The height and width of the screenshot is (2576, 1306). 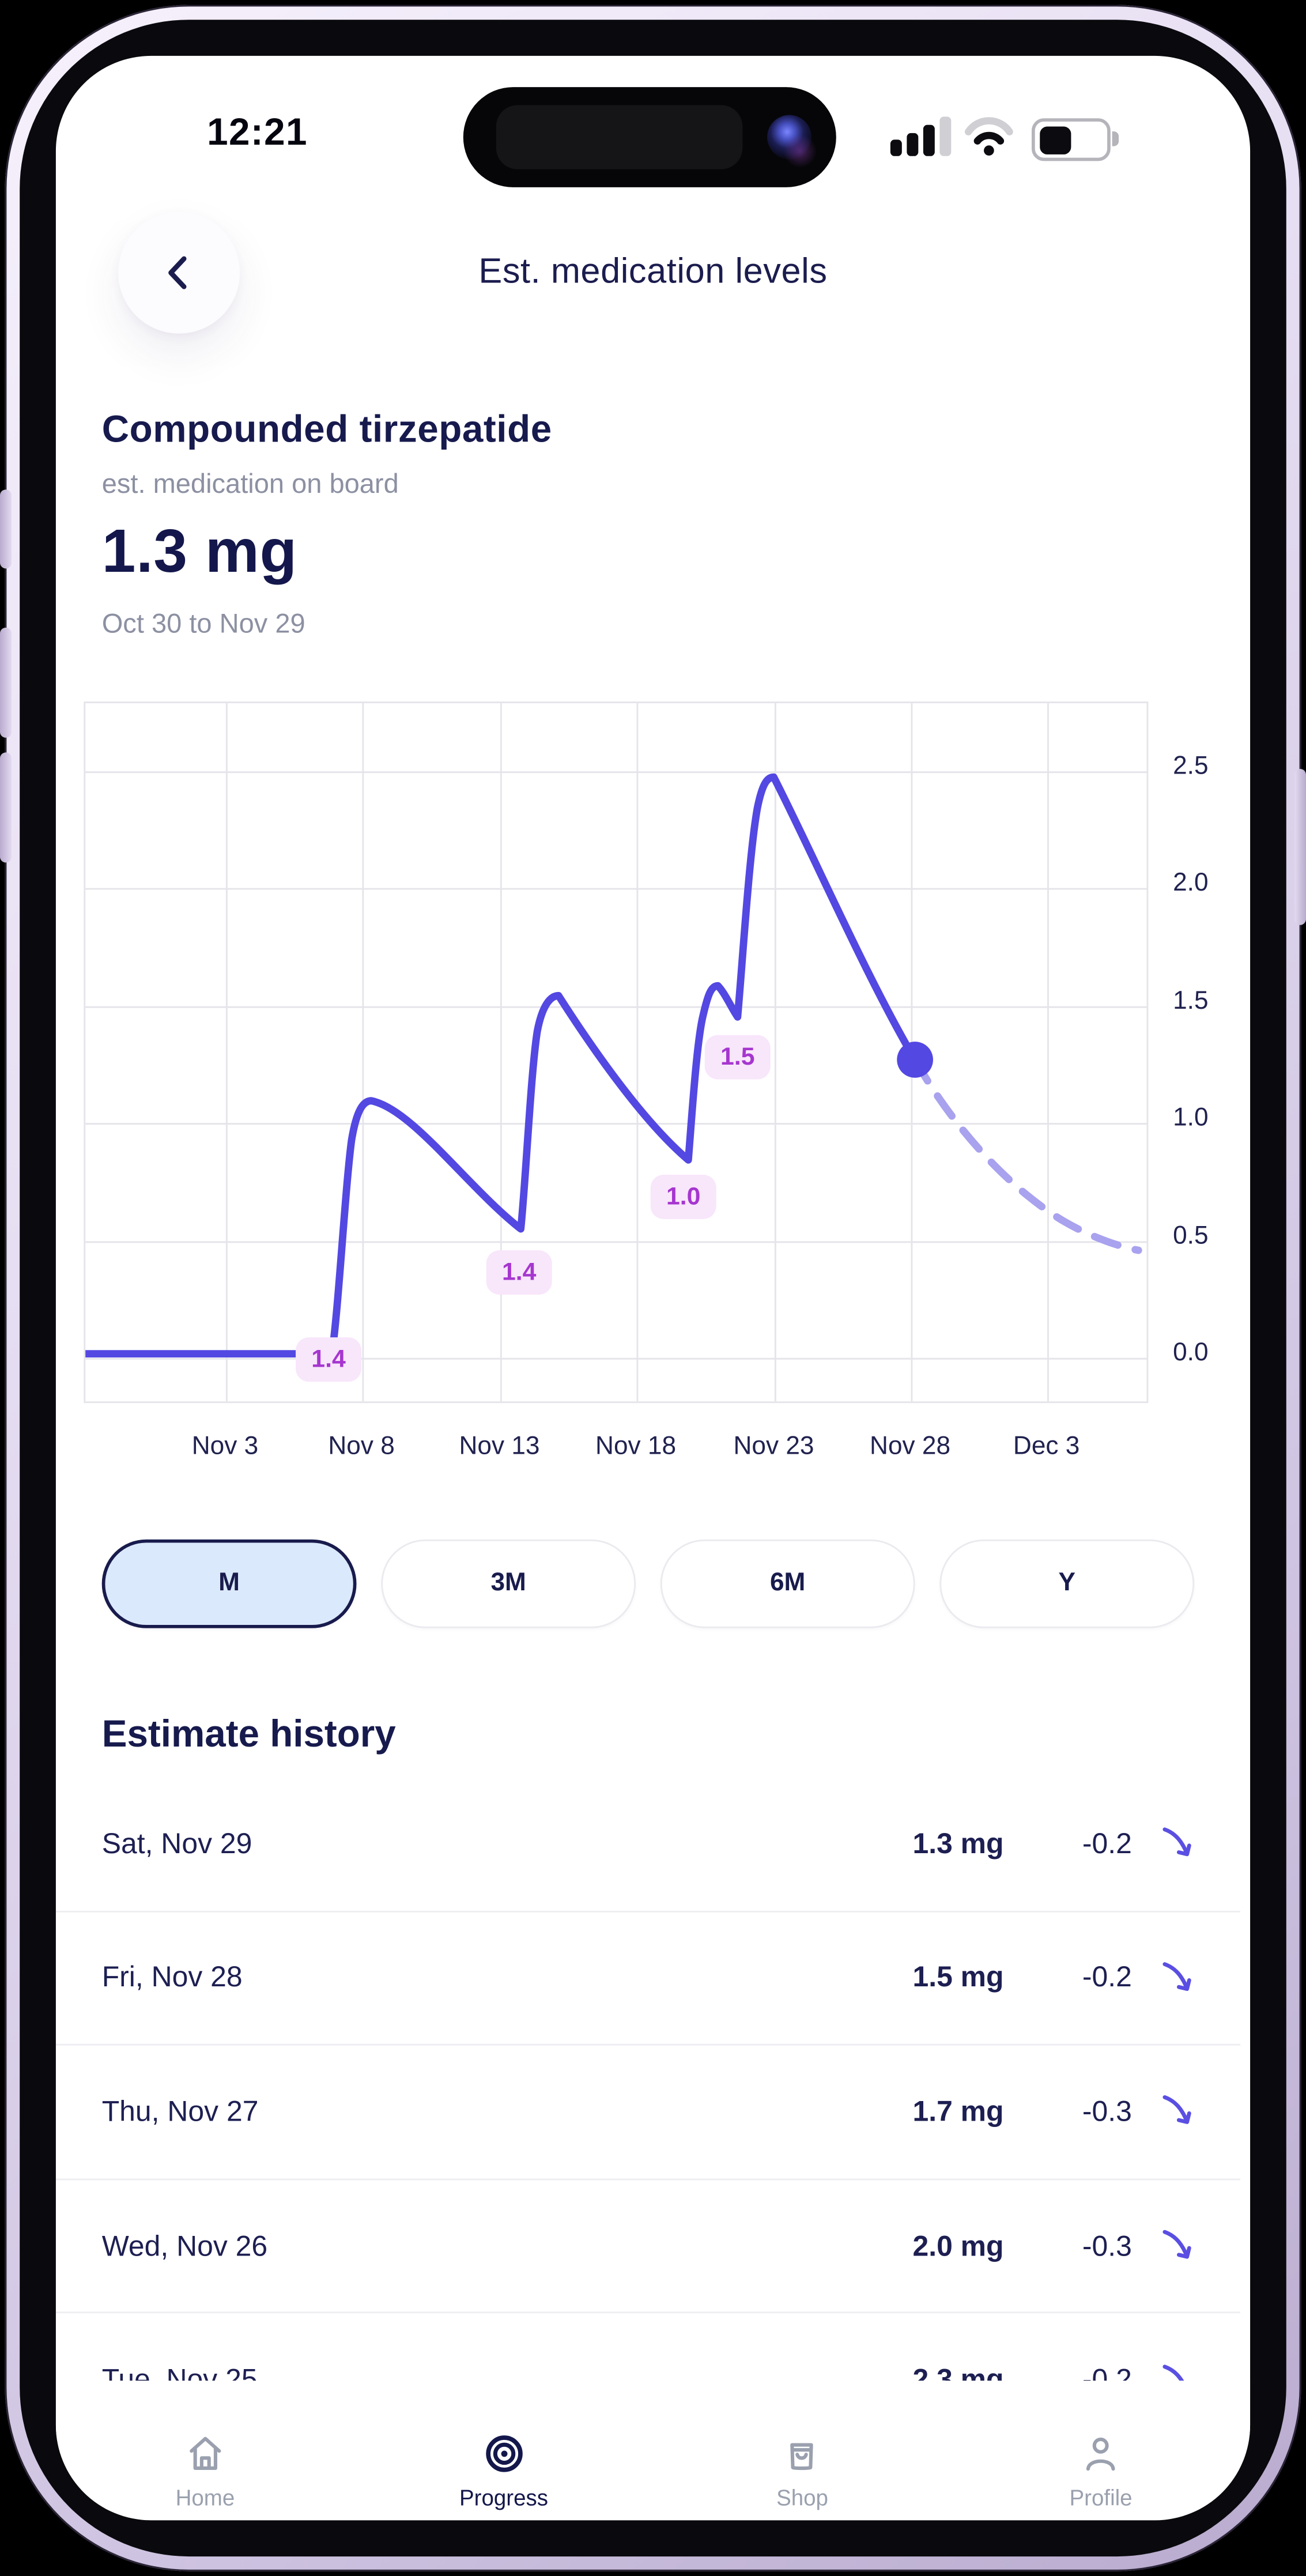 What do you see at coordinates (502, 1065) in the screenshot?
I see `estimated-level-line` at bounding box center [502, 1065].